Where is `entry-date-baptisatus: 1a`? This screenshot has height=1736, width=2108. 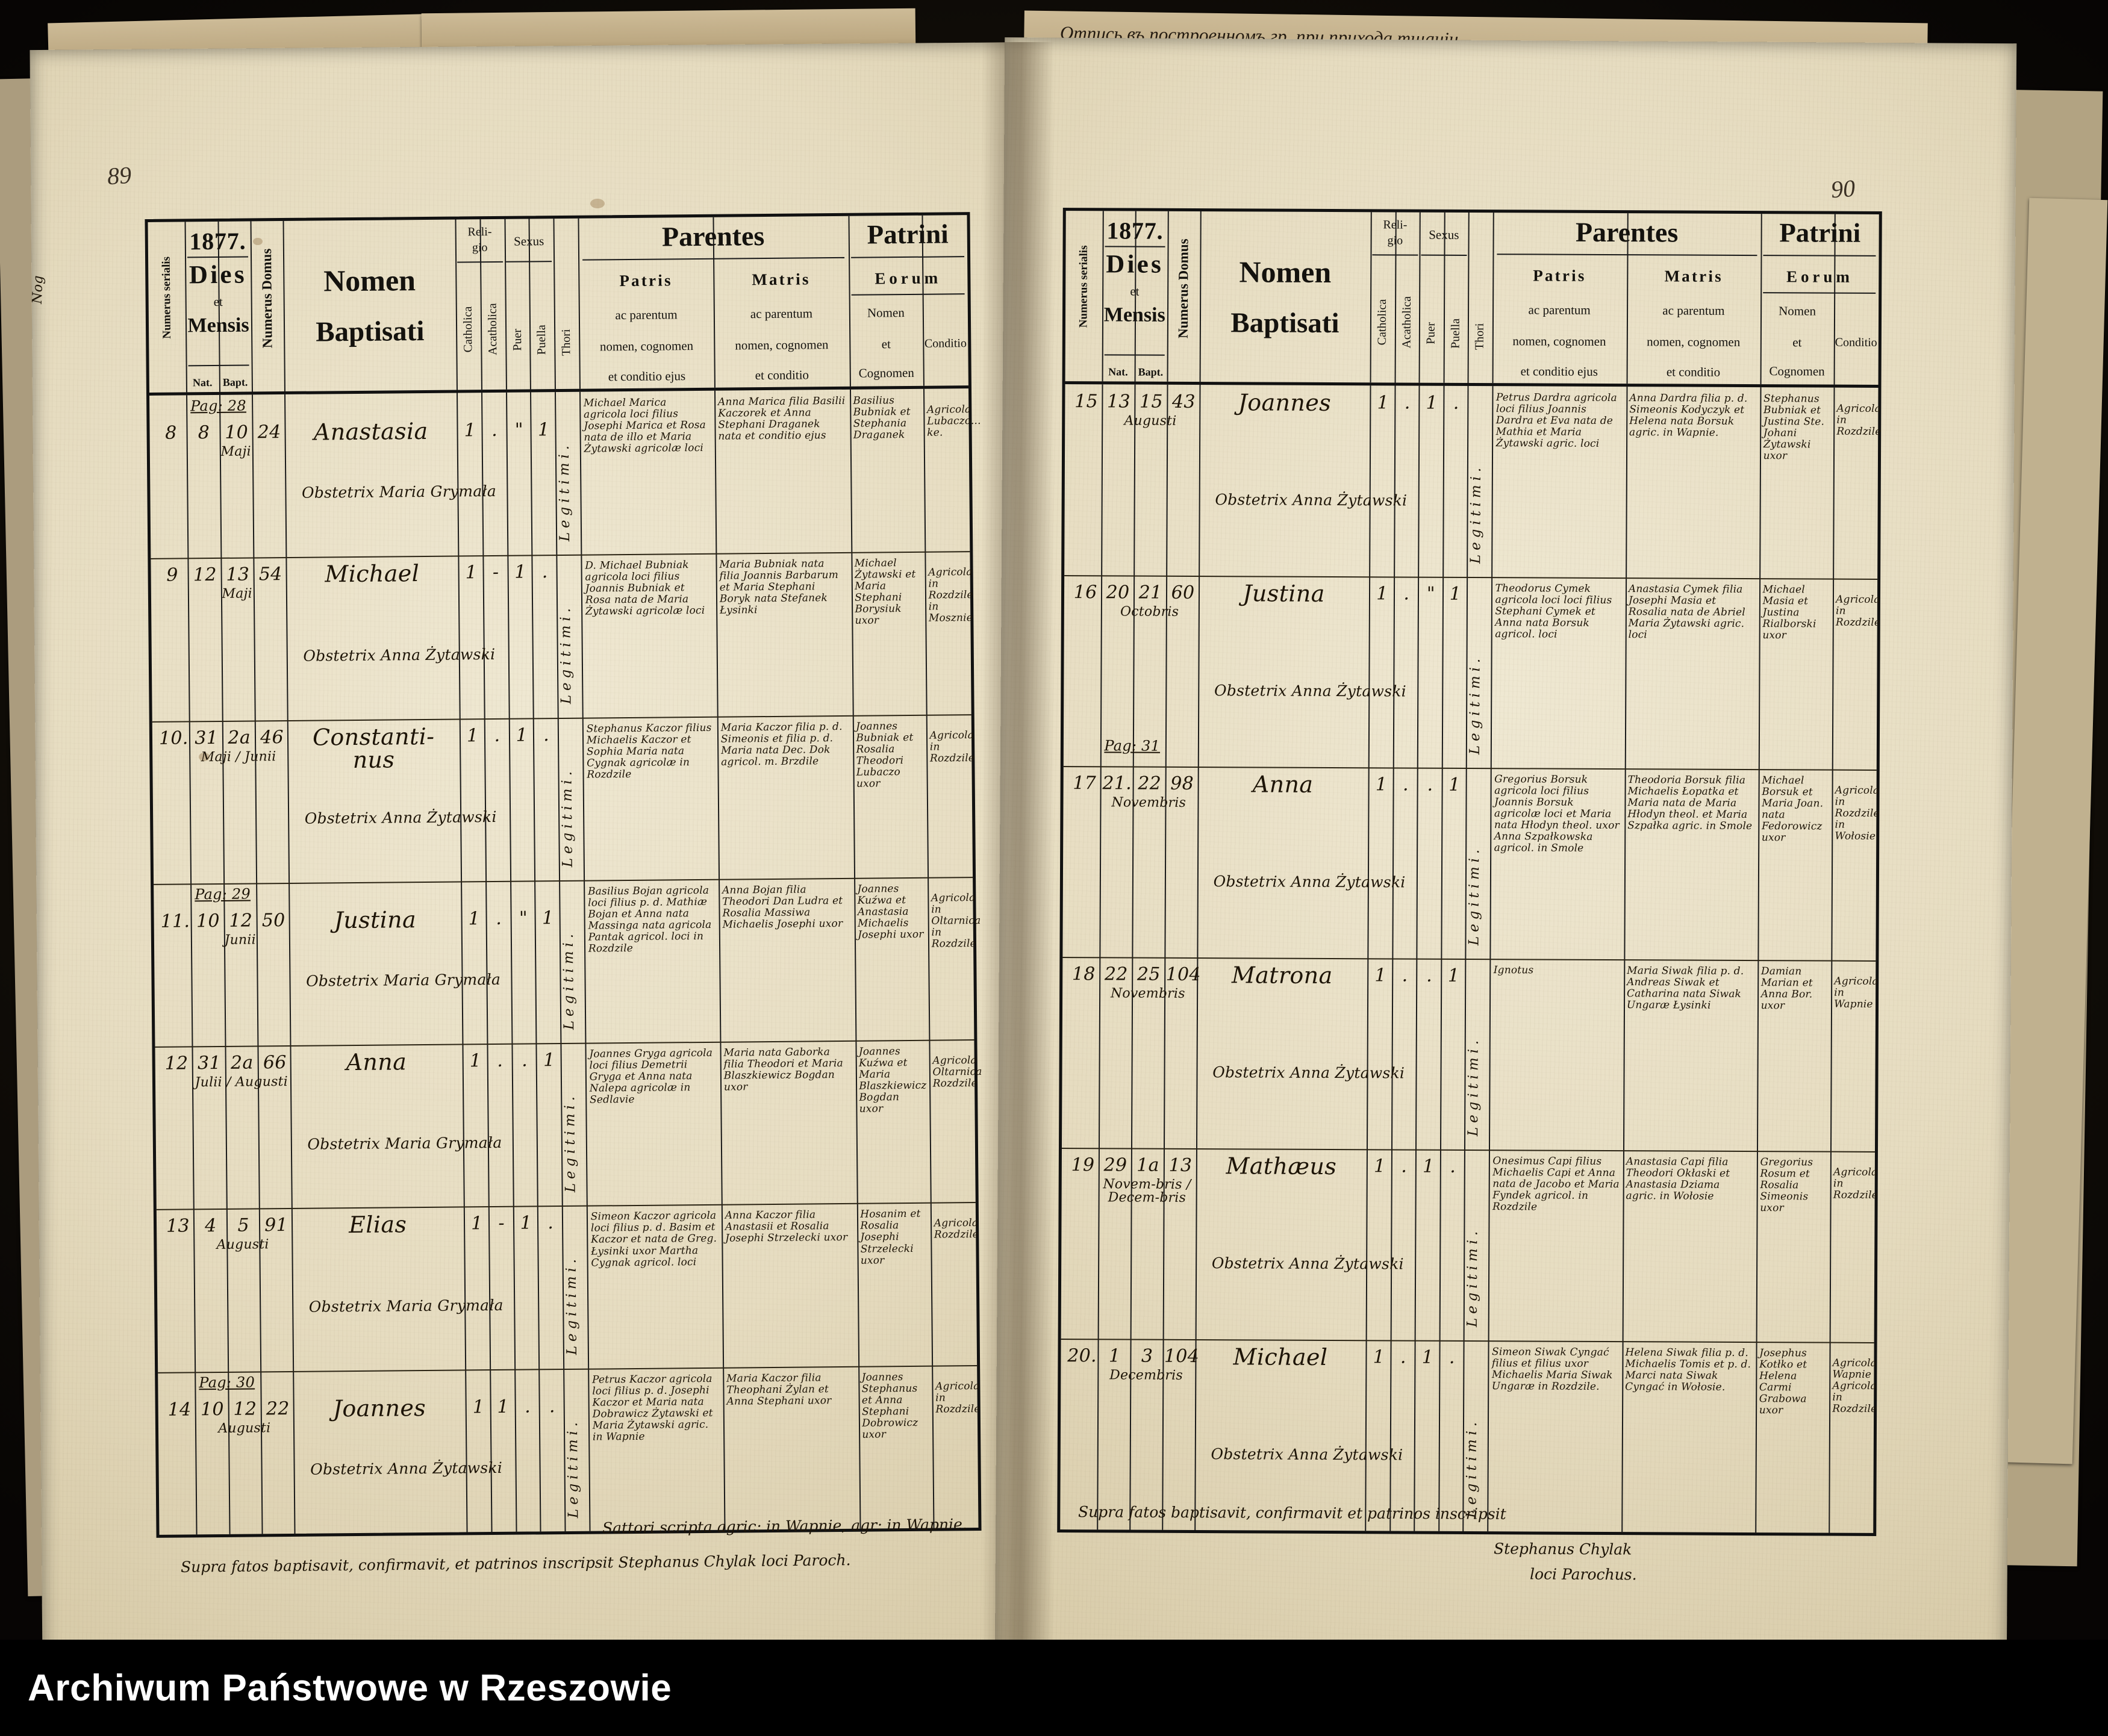
entry-date-baptisatus: 1a is located at coordinates (1148, 1165).